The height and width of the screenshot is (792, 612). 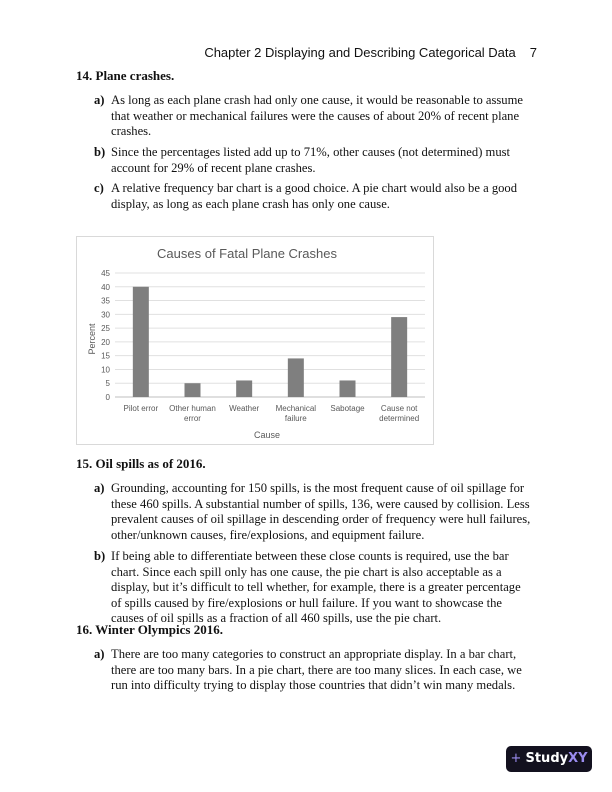 I want to click on y-tick-label: 20, so click(x=105, y=342).